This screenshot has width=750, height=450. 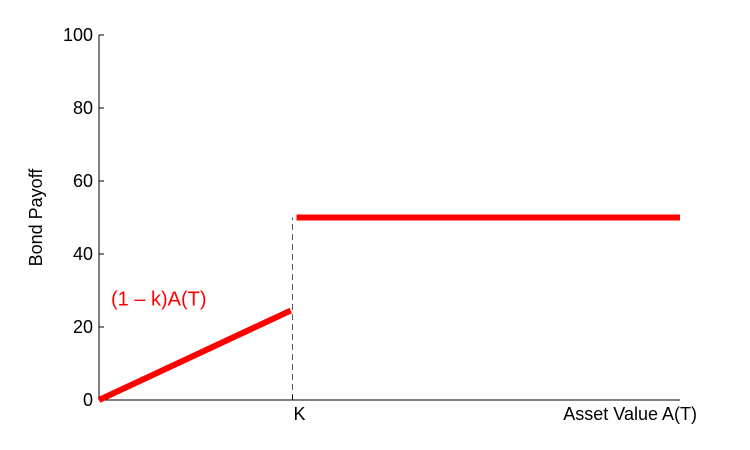 I want to click on y-axis-title: Bond Payoff, so click(x=36, y=217).